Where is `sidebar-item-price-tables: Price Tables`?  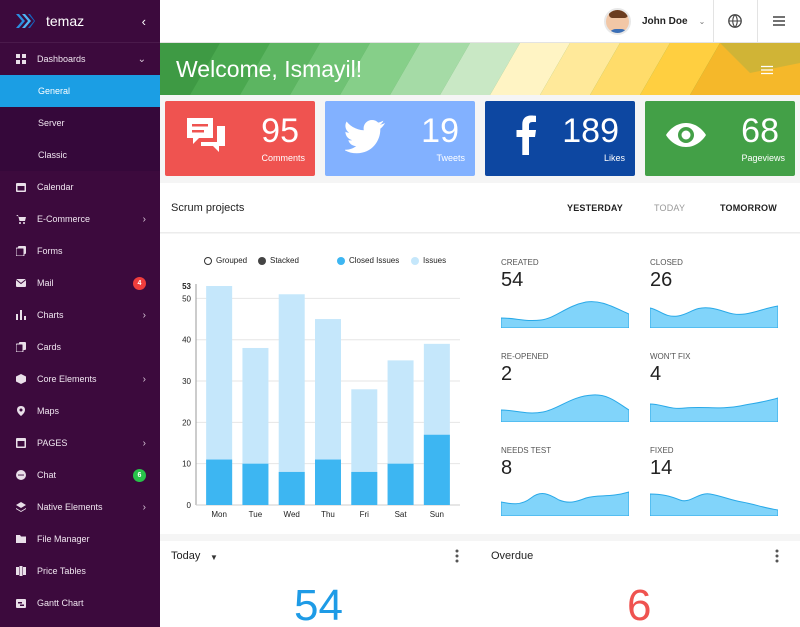
sidebar-item-price-tables: Price Tables is located at coordinates (80, 571).